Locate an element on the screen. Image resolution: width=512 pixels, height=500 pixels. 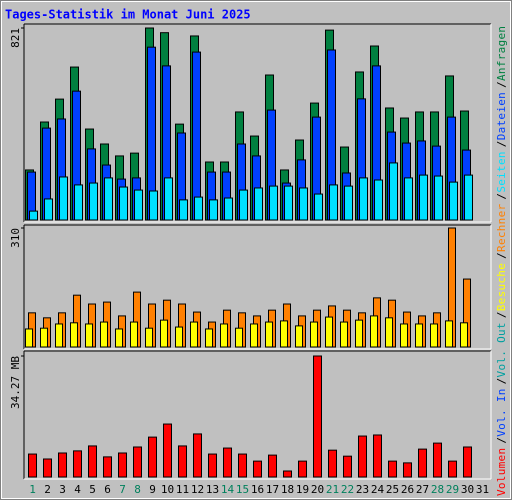
x-tick-label: 19 is located at coordinates (302, 489).